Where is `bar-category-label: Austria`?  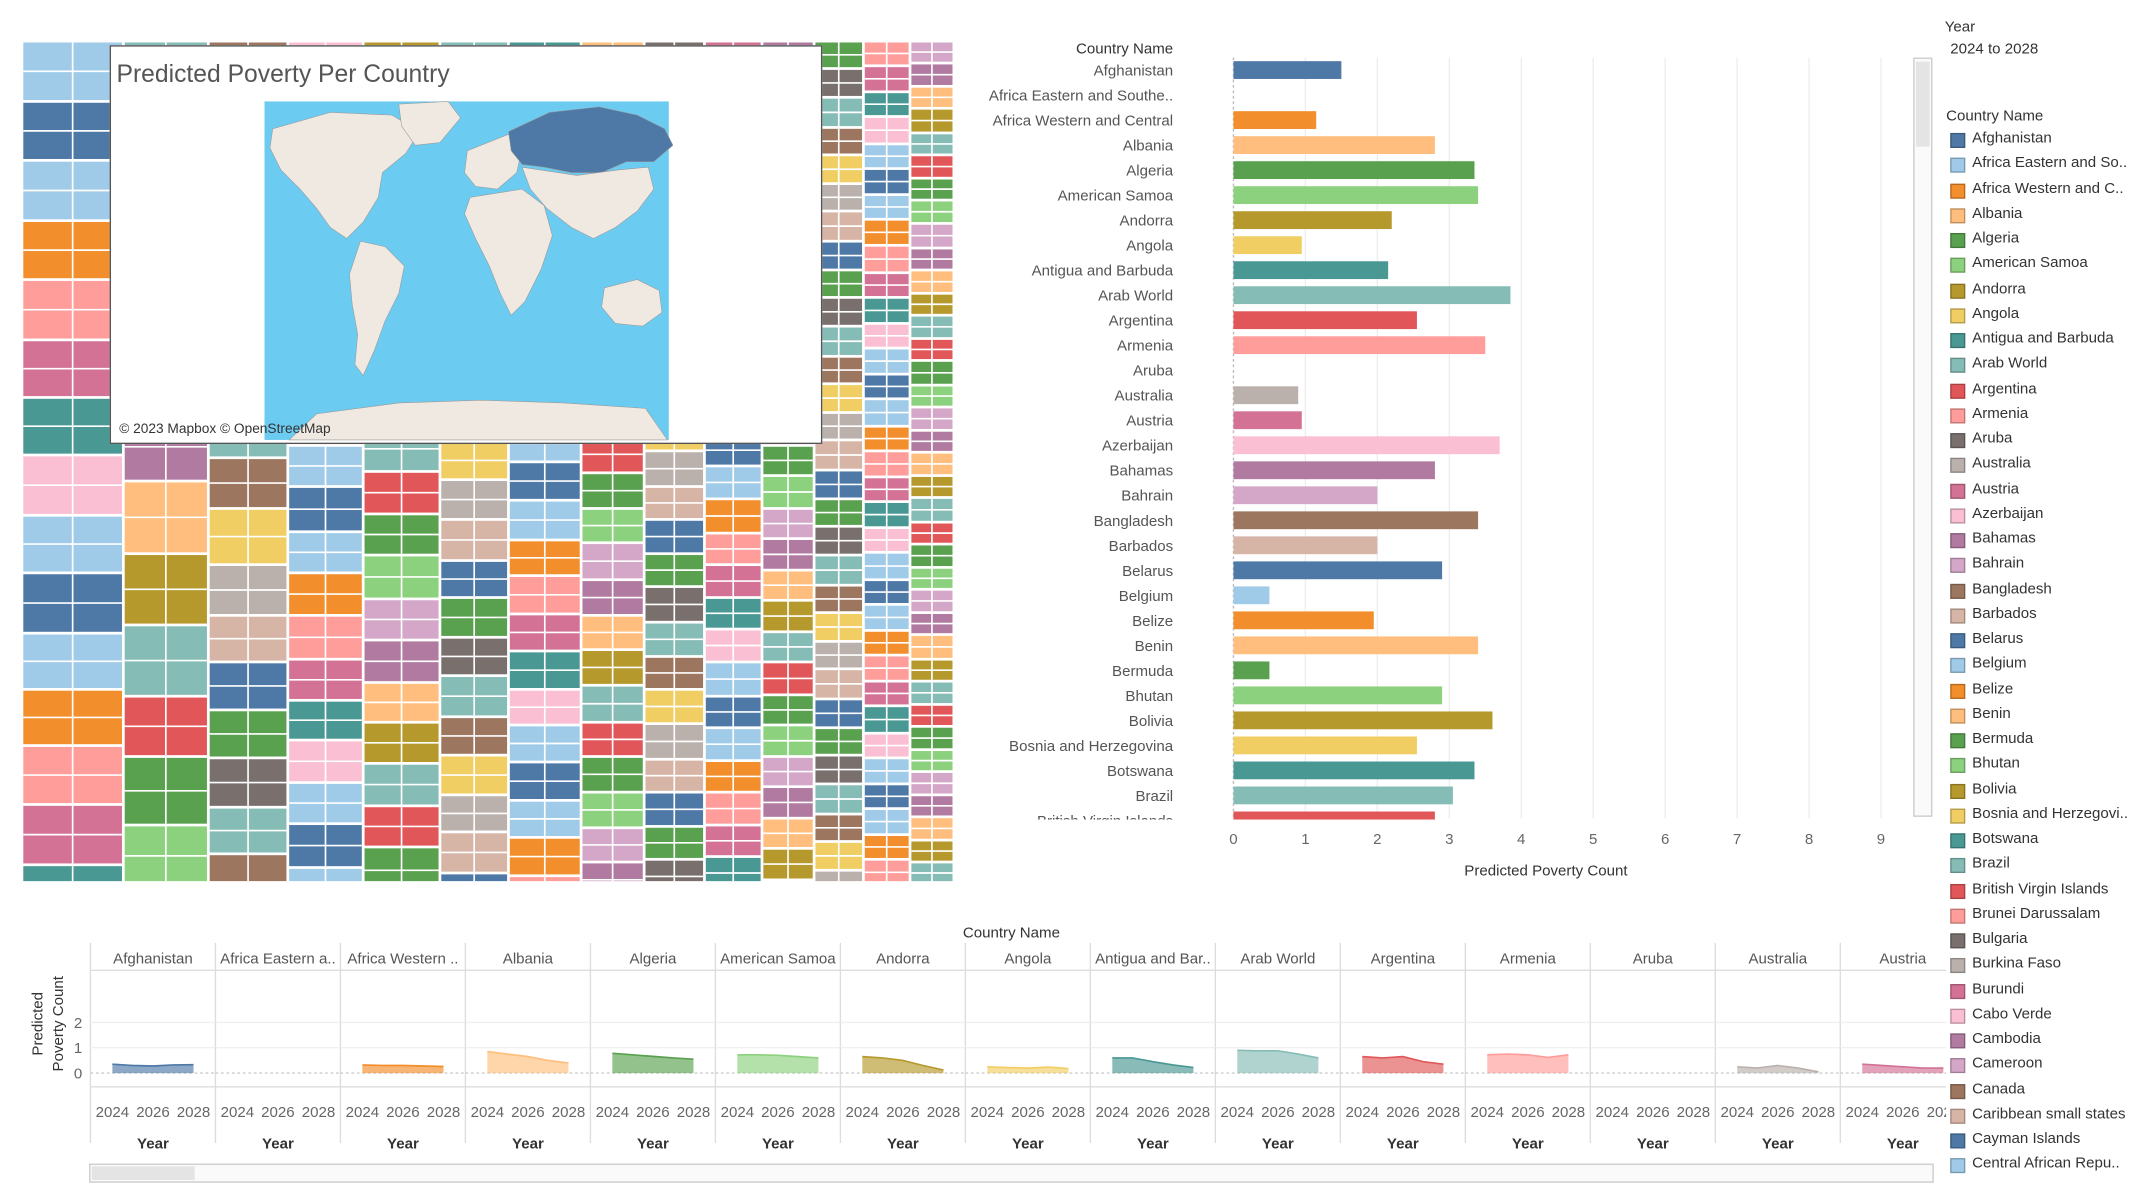
bar-category-label: Austria is located at coordinates (1150, 421).